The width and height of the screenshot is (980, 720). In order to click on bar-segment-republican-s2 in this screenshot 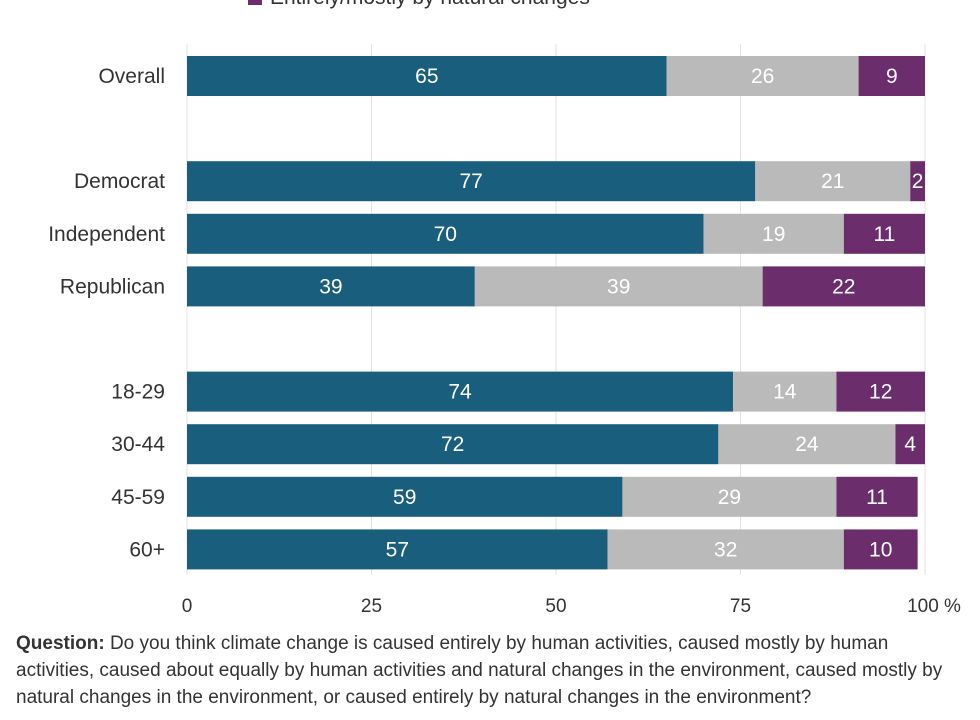, I will do `click(843, 286)`.